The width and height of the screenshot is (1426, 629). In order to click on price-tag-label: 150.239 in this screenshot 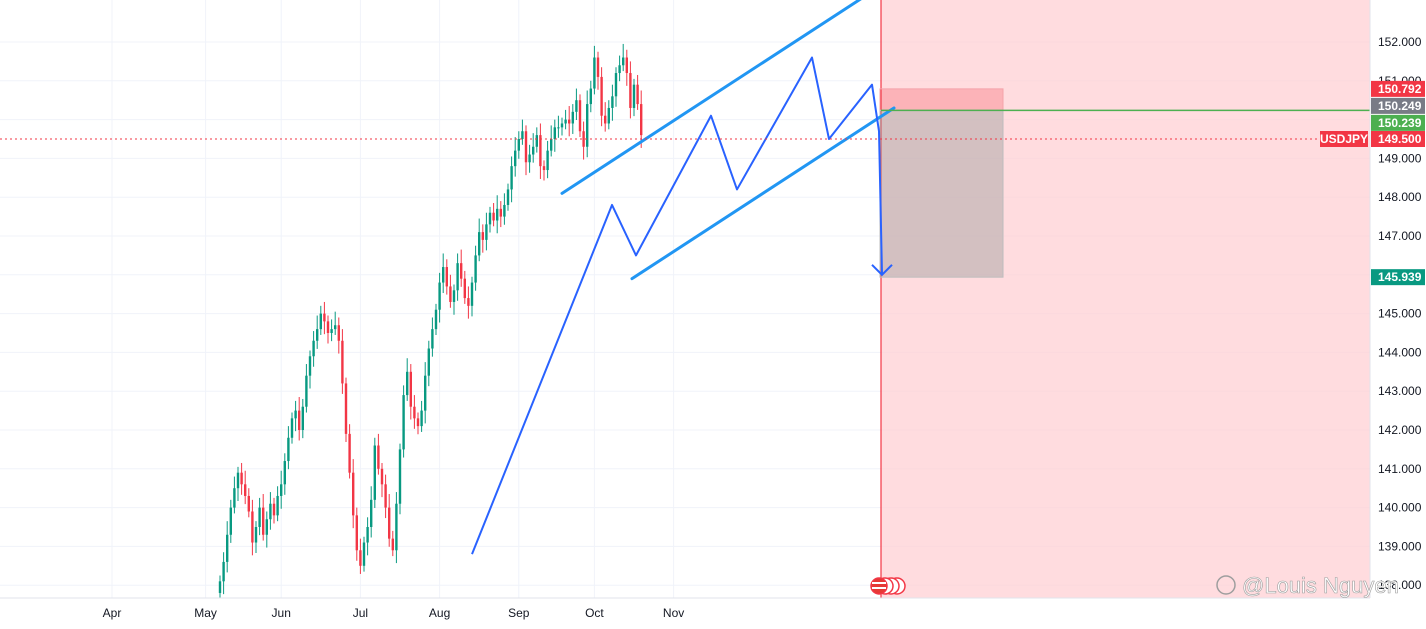, I will do `click(1400, 123)`.